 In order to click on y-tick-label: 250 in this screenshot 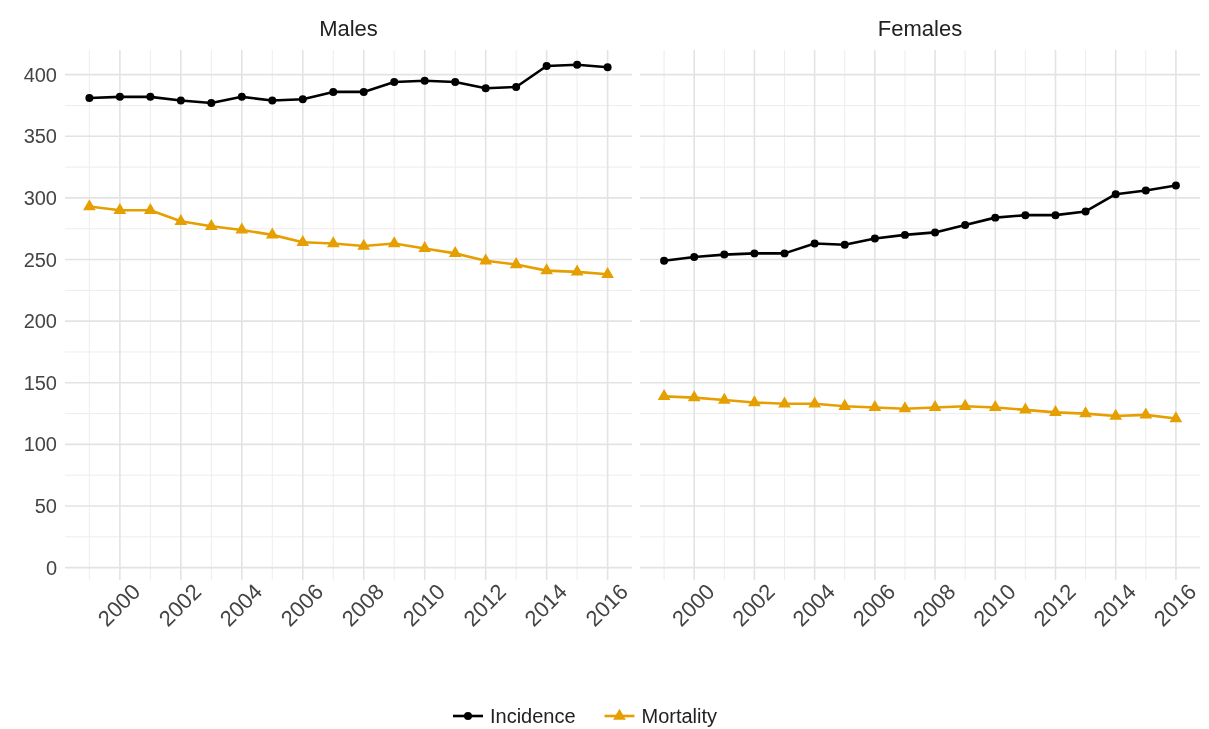, I will do `click(40, 259)`.